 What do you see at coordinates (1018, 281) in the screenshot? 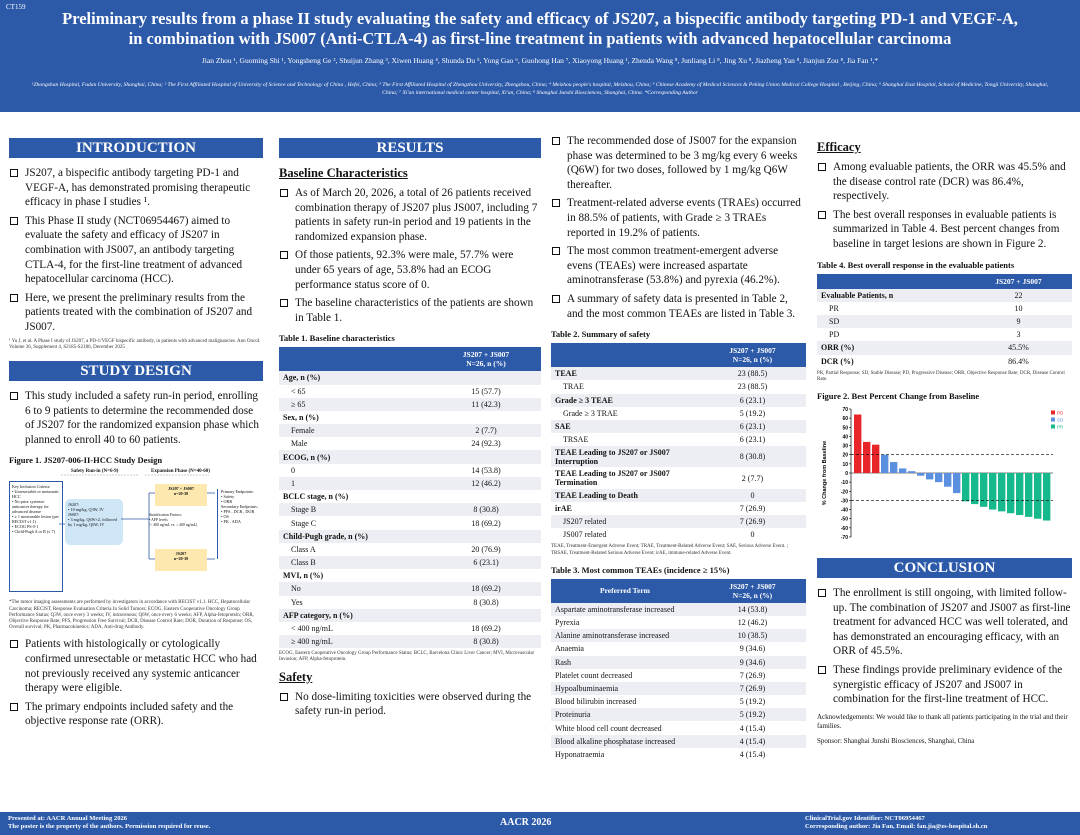
I see `header-cell: JS207 + JS007` at bounding box center [1018, 281].